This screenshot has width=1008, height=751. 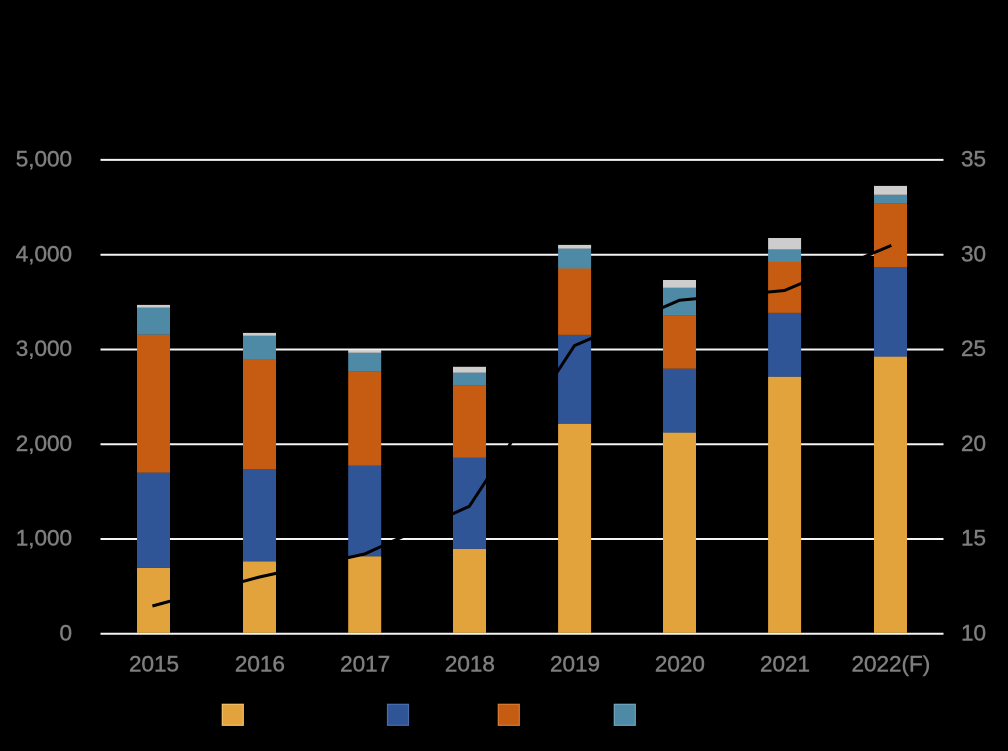 What do you see at coordinates (365, 663) in the screenshot?
I see `svg-text: 2017` at bounding box center [365, 663].